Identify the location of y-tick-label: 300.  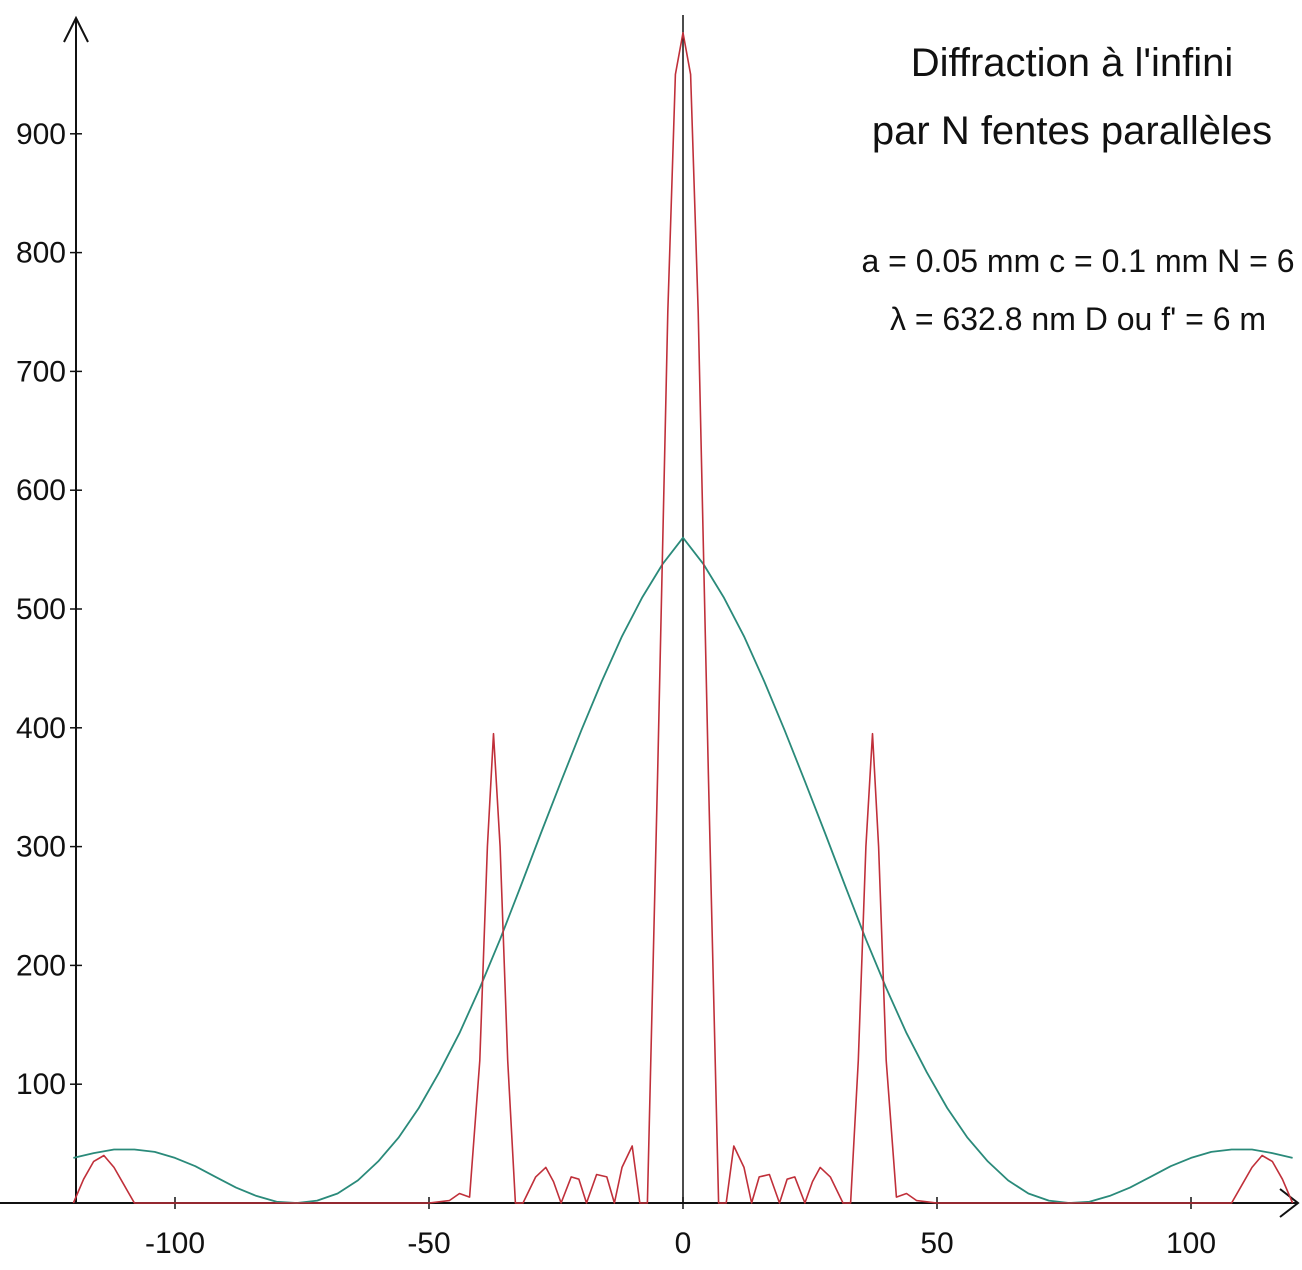
(41, 847).